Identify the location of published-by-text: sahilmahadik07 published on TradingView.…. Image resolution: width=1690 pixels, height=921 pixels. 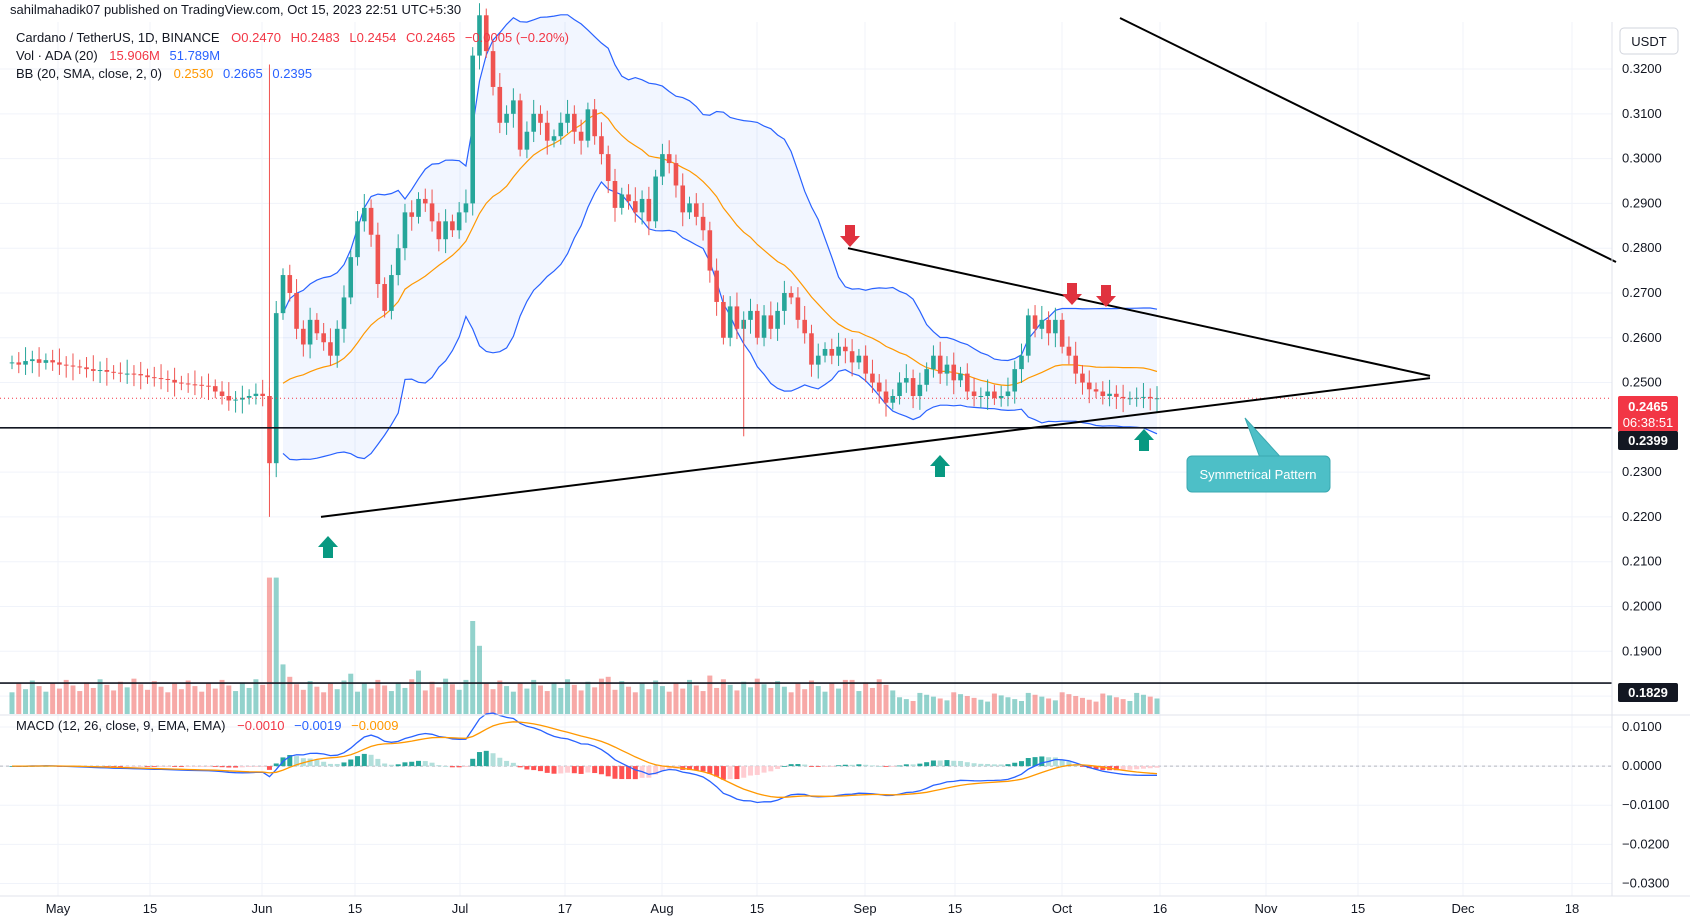
(235, 9).